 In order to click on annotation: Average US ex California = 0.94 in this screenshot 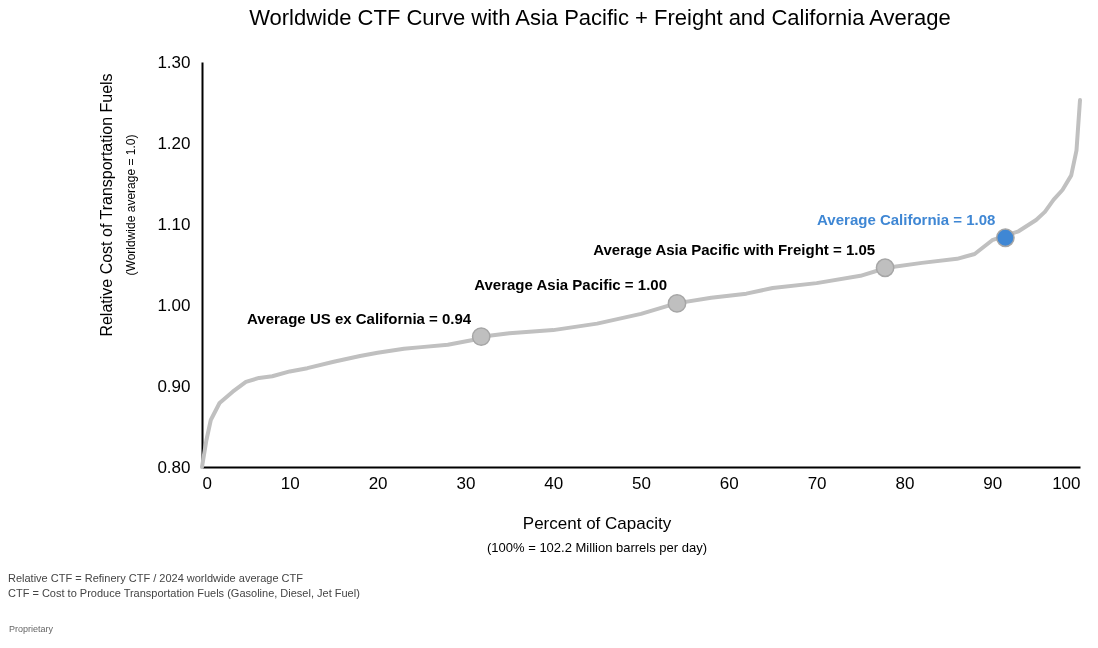, I will do `click(359, 318)`.